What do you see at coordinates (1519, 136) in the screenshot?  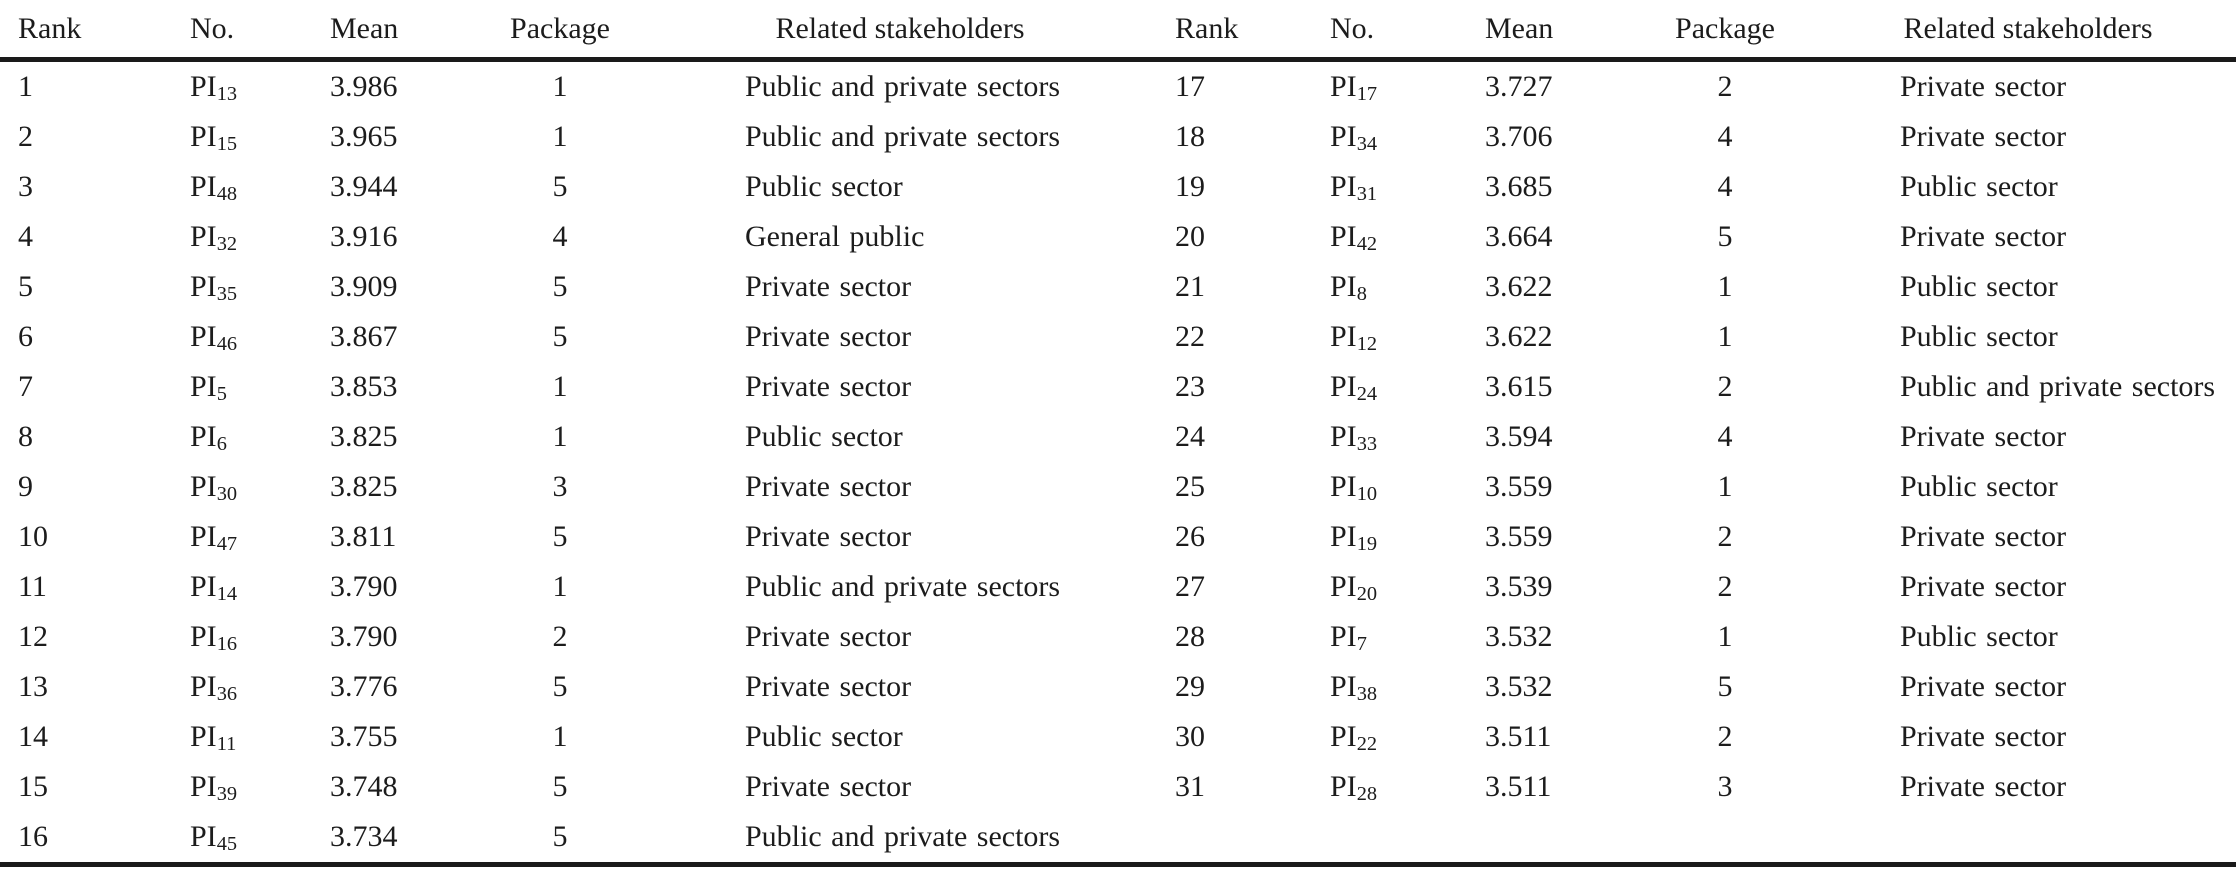 I see `mean-cell: 3.706` at bounding box center [1519, 136].